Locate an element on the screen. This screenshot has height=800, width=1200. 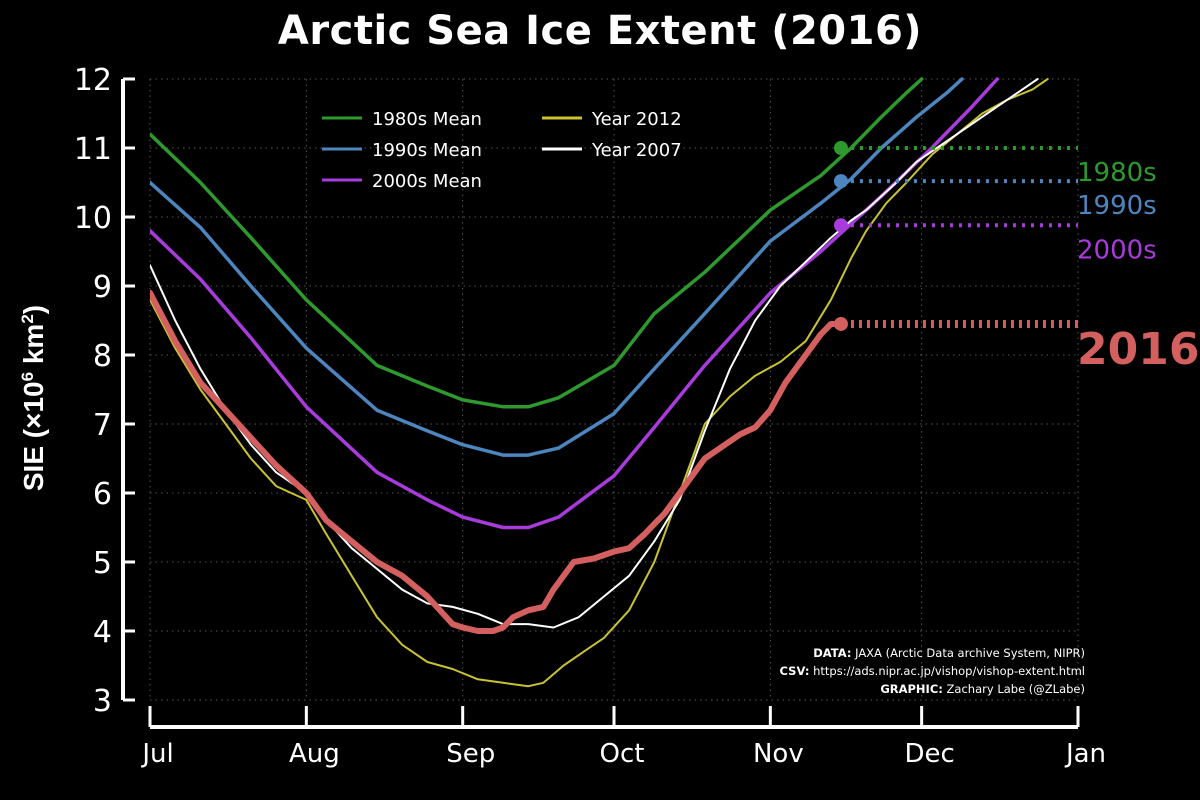
marker-m1990 is located at coordinates (840, 181).